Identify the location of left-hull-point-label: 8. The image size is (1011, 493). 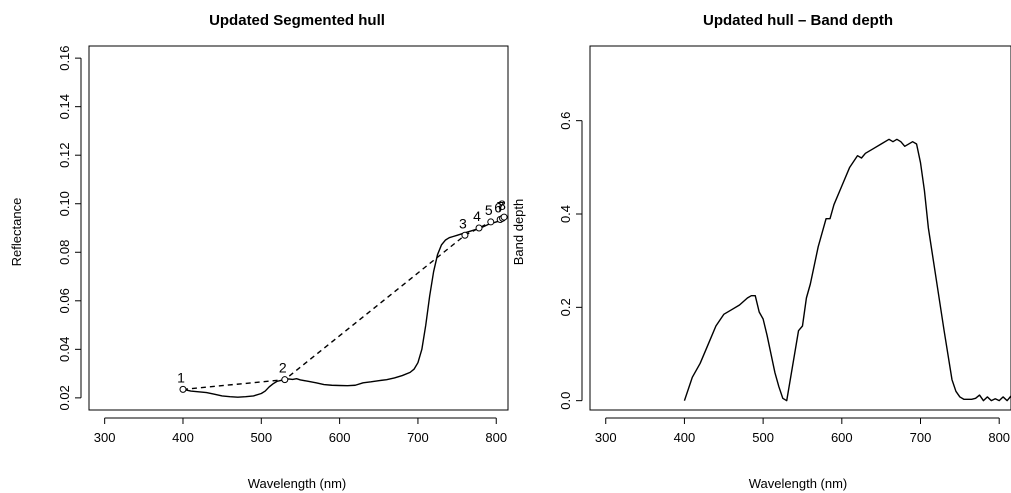
(502, 205).